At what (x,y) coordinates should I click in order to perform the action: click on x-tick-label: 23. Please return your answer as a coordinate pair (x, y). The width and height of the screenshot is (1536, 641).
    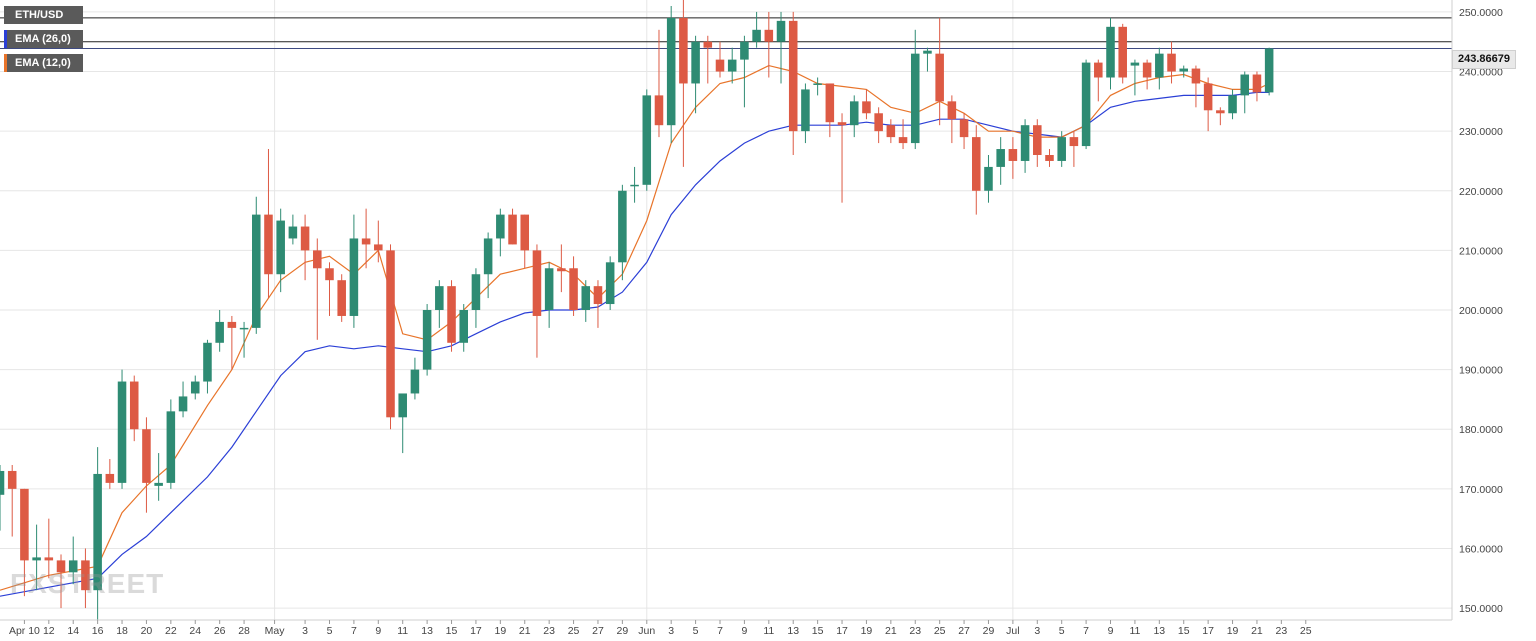
    Looking at the image, I should click on (1282, 631).